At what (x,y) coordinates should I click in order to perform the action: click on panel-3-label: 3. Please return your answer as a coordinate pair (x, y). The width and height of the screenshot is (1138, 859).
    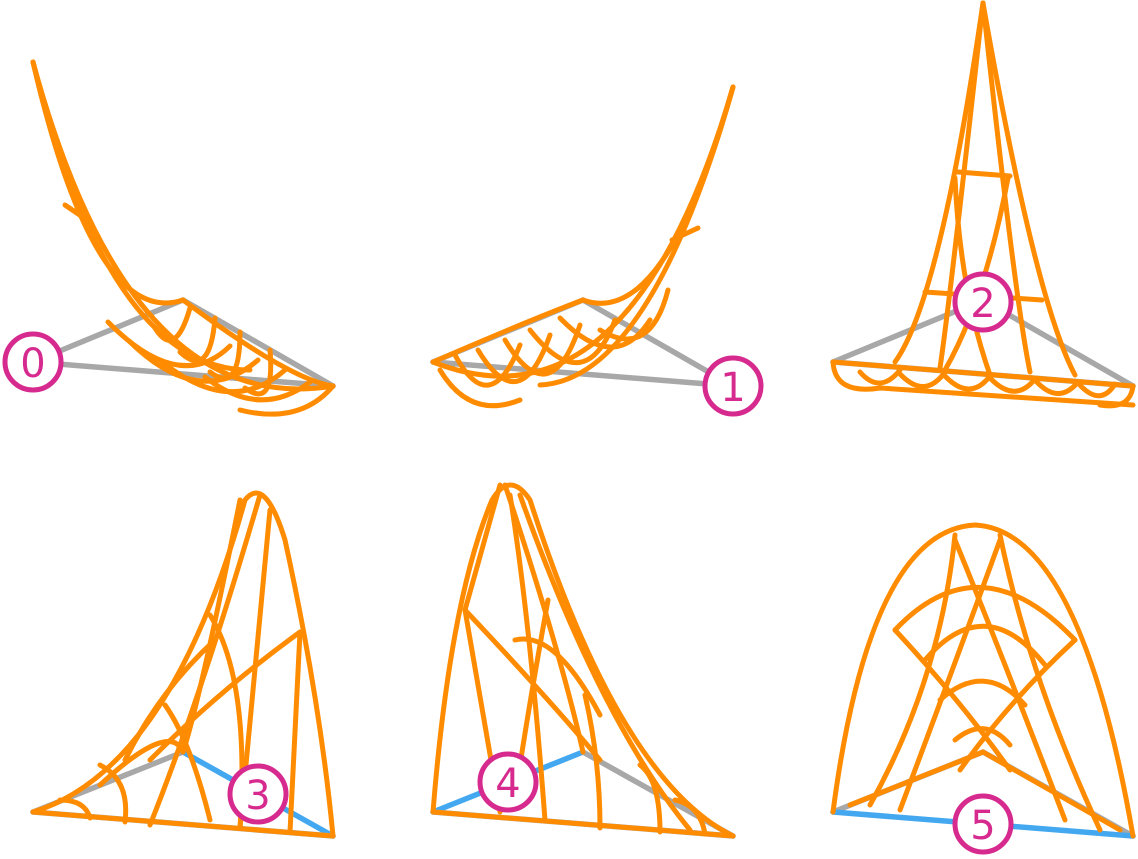
    Looking at the image, I should click on (257, 796).